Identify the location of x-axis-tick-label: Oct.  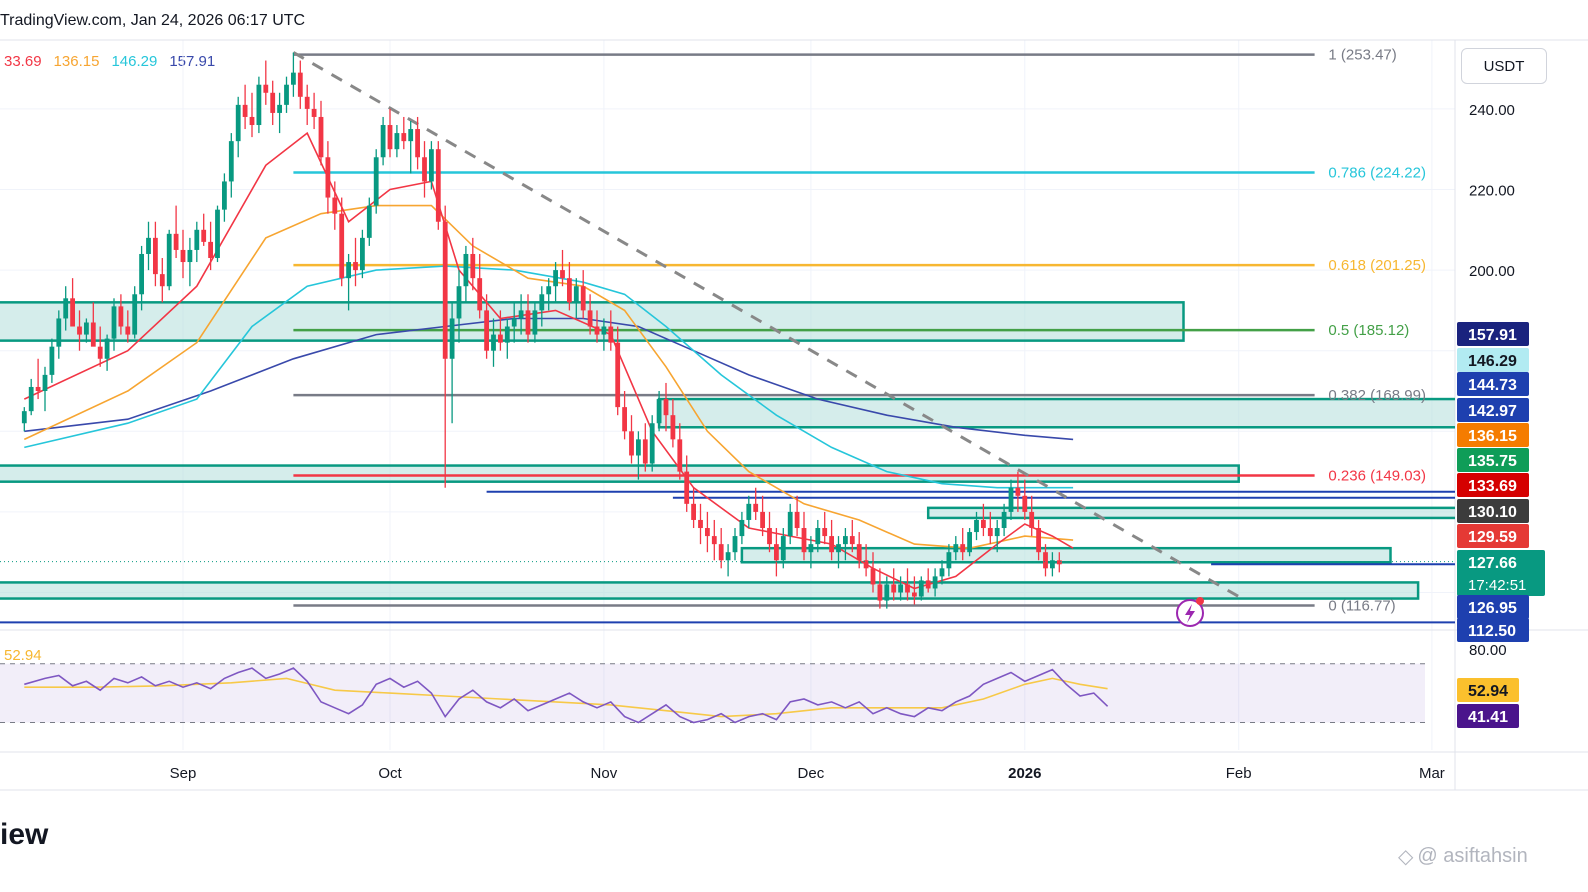
(390, 773).